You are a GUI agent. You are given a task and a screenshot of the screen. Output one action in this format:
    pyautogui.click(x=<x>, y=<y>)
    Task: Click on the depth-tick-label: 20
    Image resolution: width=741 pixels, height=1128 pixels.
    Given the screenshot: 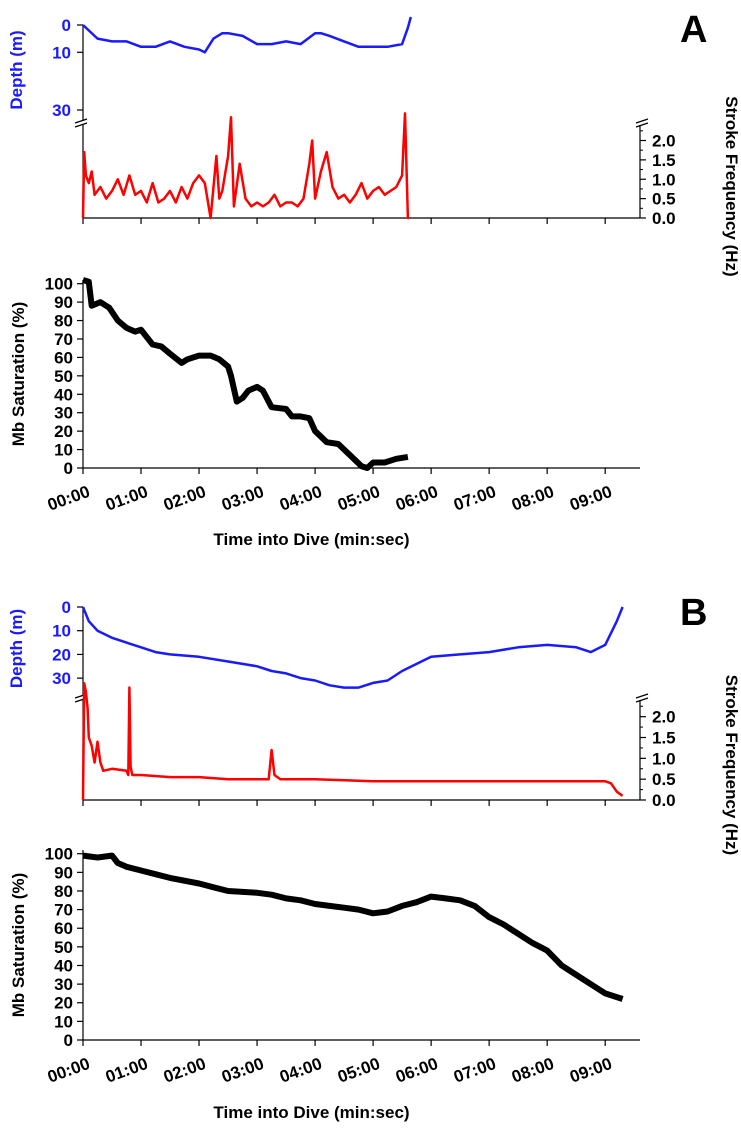 What is the action you would take?
    pyautogui.click(x=61, y=654)
    